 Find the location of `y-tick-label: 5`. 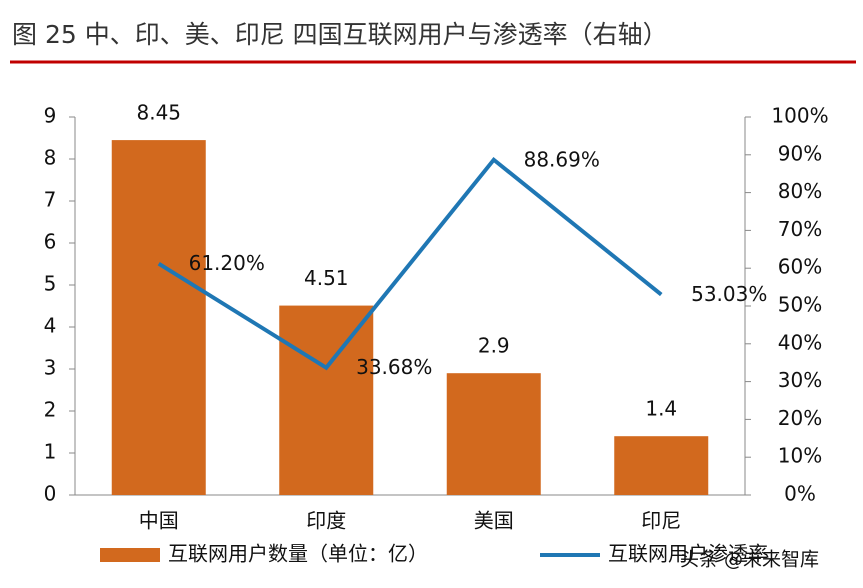

y-tick-label: 5 is located at coordinates (50, 284).